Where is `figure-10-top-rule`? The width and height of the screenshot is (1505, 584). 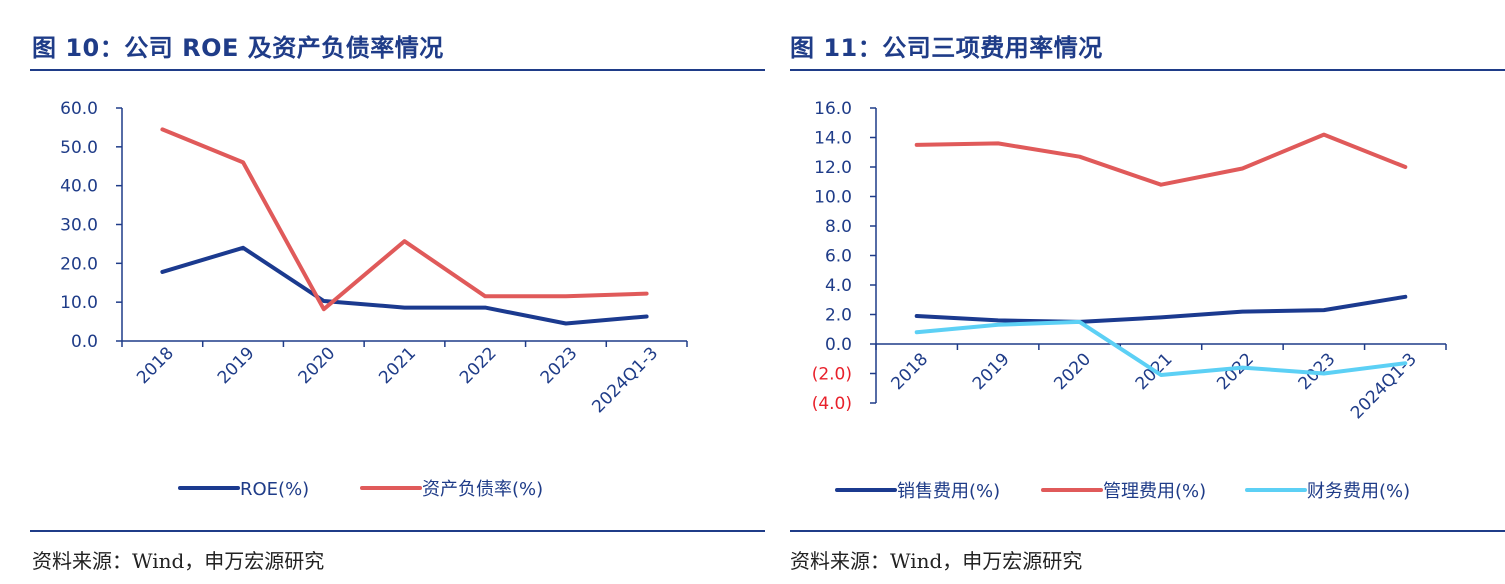
figure-10-top-rule is located at coordinates (397, 70).